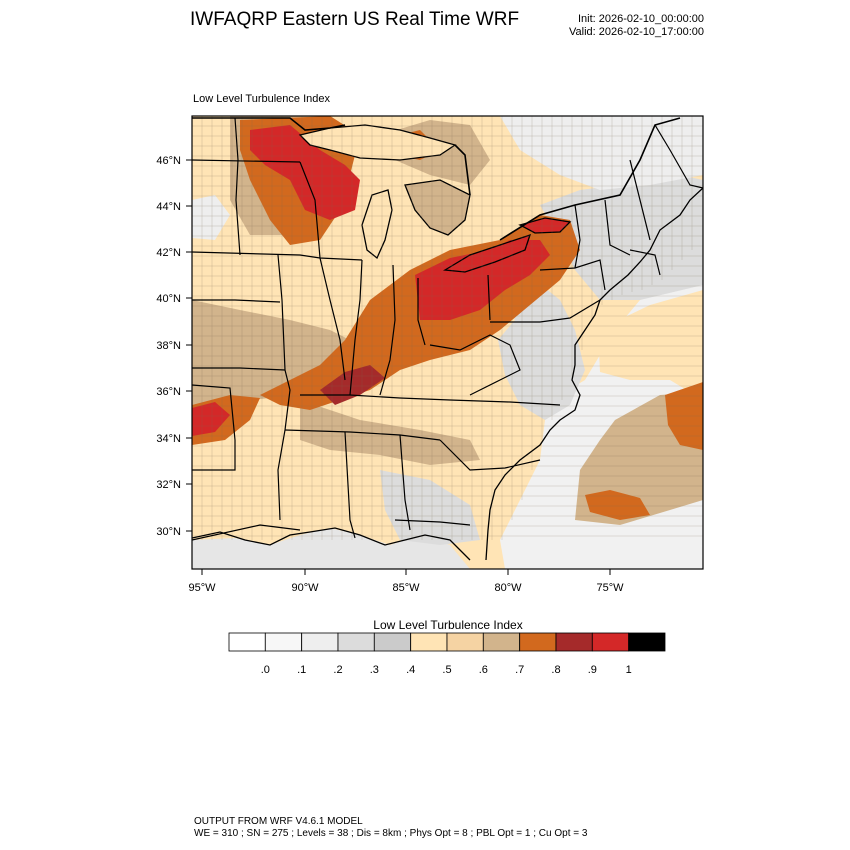 Image resolution: width=850 pixels, height=850 pixels. What do you see at coordinates (168, 439) in the screenshot?
I see `lat-label: 34°N` at bounding box center [168, 439].